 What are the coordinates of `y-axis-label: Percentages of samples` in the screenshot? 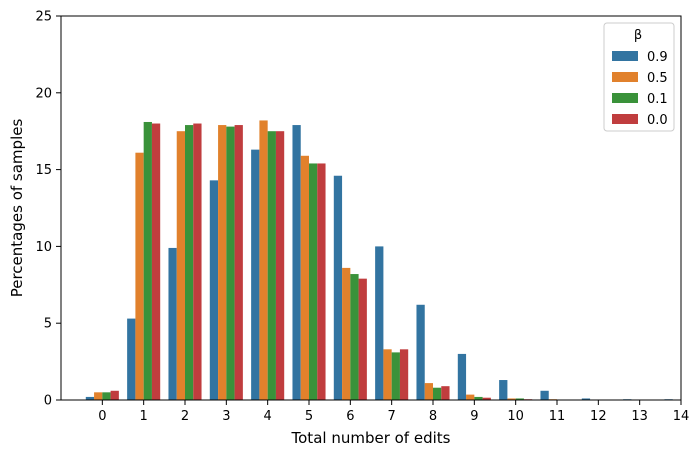 It's located at (17, 208).